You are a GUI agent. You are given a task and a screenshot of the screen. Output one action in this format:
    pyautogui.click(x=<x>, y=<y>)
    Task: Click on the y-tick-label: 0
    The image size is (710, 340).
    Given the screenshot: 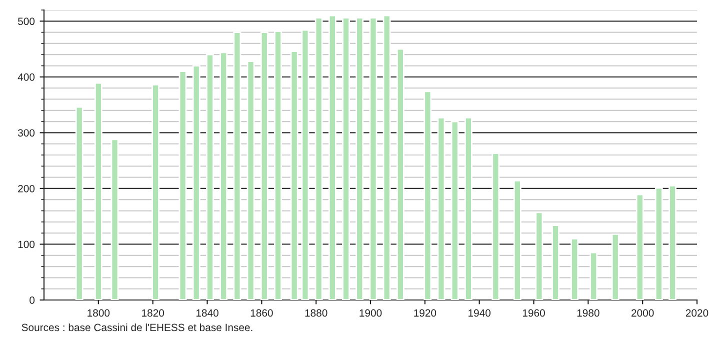 What is the action you would take?
    pyautogui.click(x=32, y=300)
    